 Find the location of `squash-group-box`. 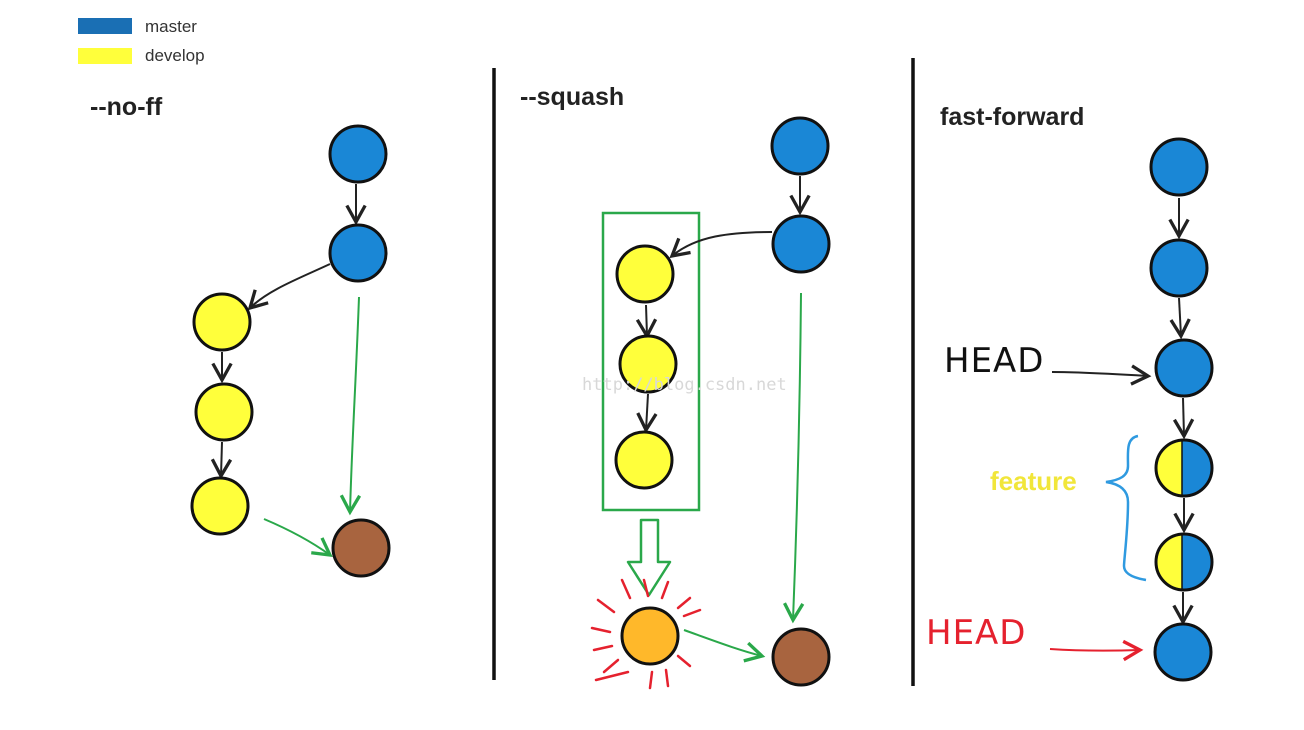

squash-group-box is located at coordinates (651, 361).